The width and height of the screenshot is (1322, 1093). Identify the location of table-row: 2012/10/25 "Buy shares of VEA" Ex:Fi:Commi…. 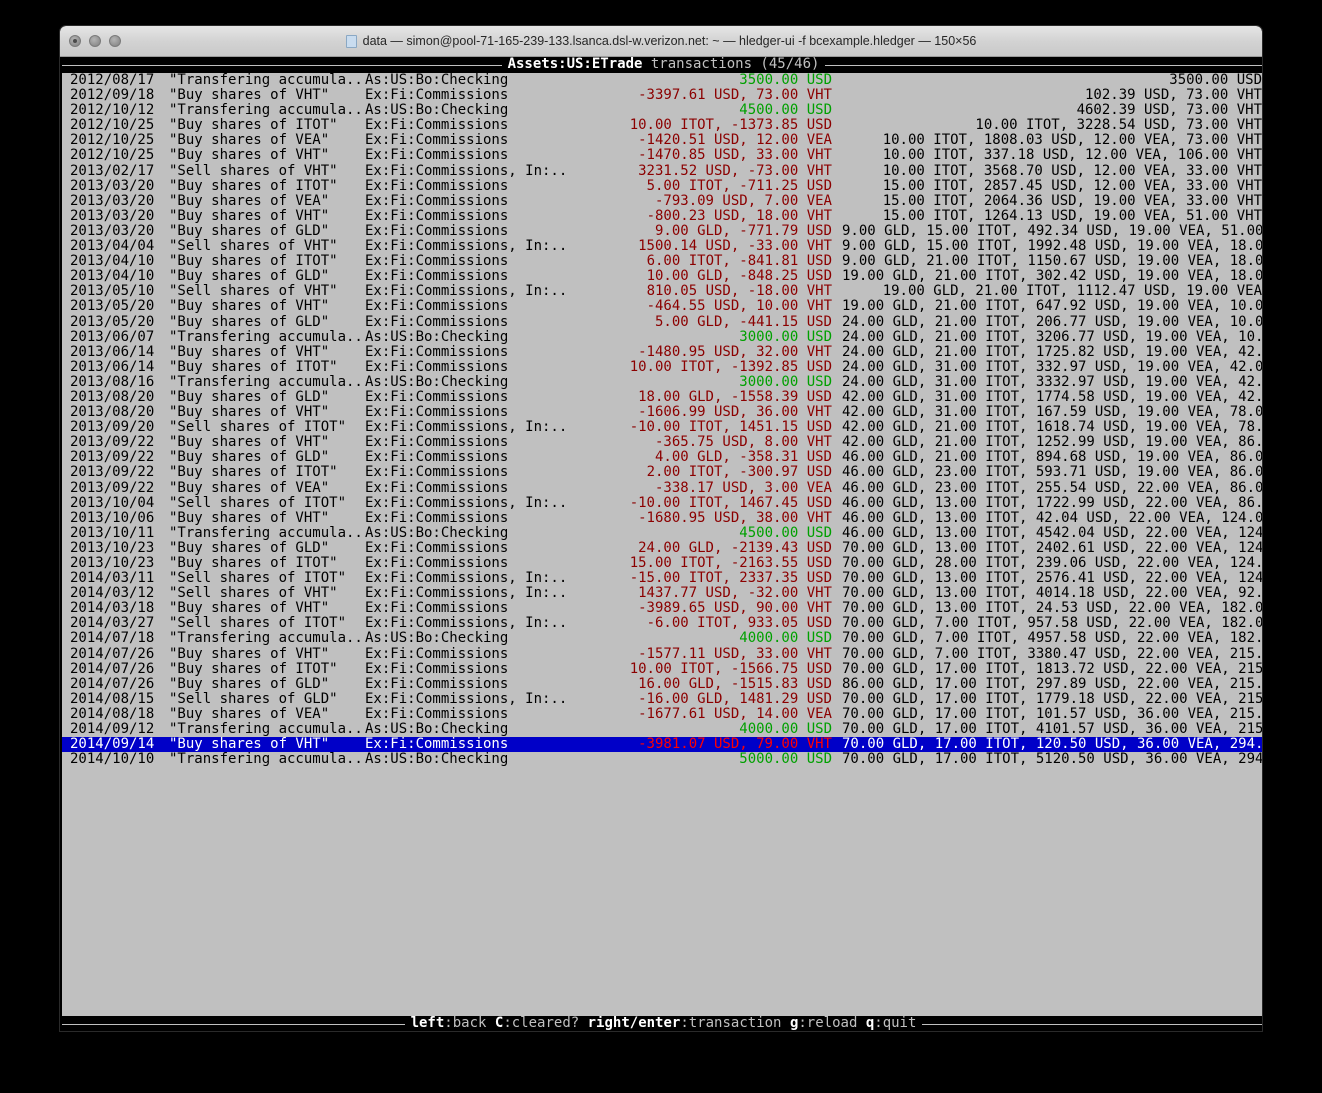
(662, 140).